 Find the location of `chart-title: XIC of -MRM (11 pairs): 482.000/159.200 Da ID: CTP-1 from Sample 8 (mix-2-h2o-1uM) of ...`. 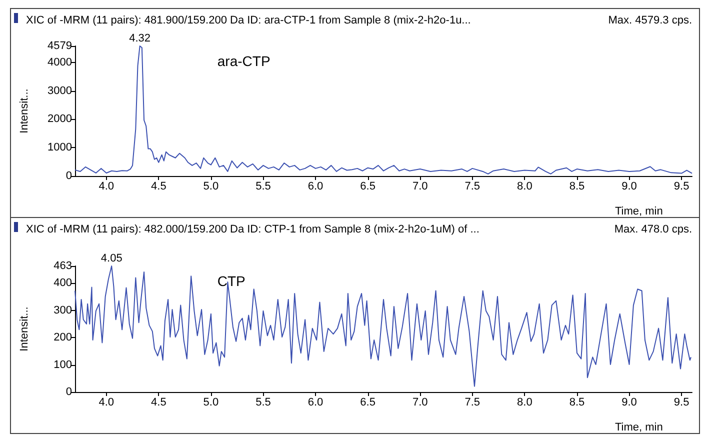

chart-title: XIC of -MRM (11 pairs): 482.000/159.200 Da ID: CTP-1 from Sample 8 (mix-2-h2o-1uM) of ... is located at coordinates (253, 230).